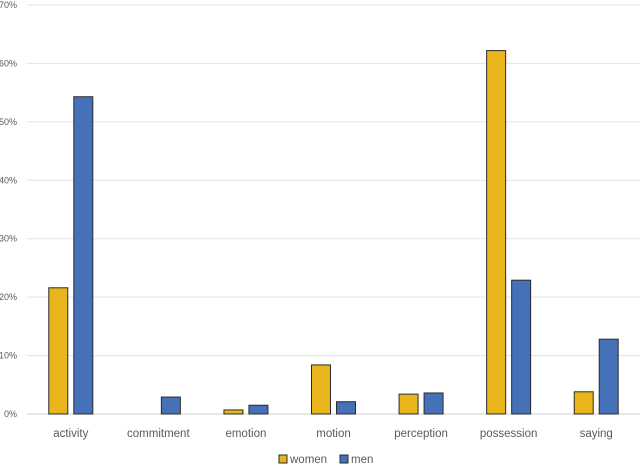 The height and width of the screenshot is (466, 644). Describe the element at coordinates (70, 434) in the screenshot. I see `x-category-label: activity` at that location.